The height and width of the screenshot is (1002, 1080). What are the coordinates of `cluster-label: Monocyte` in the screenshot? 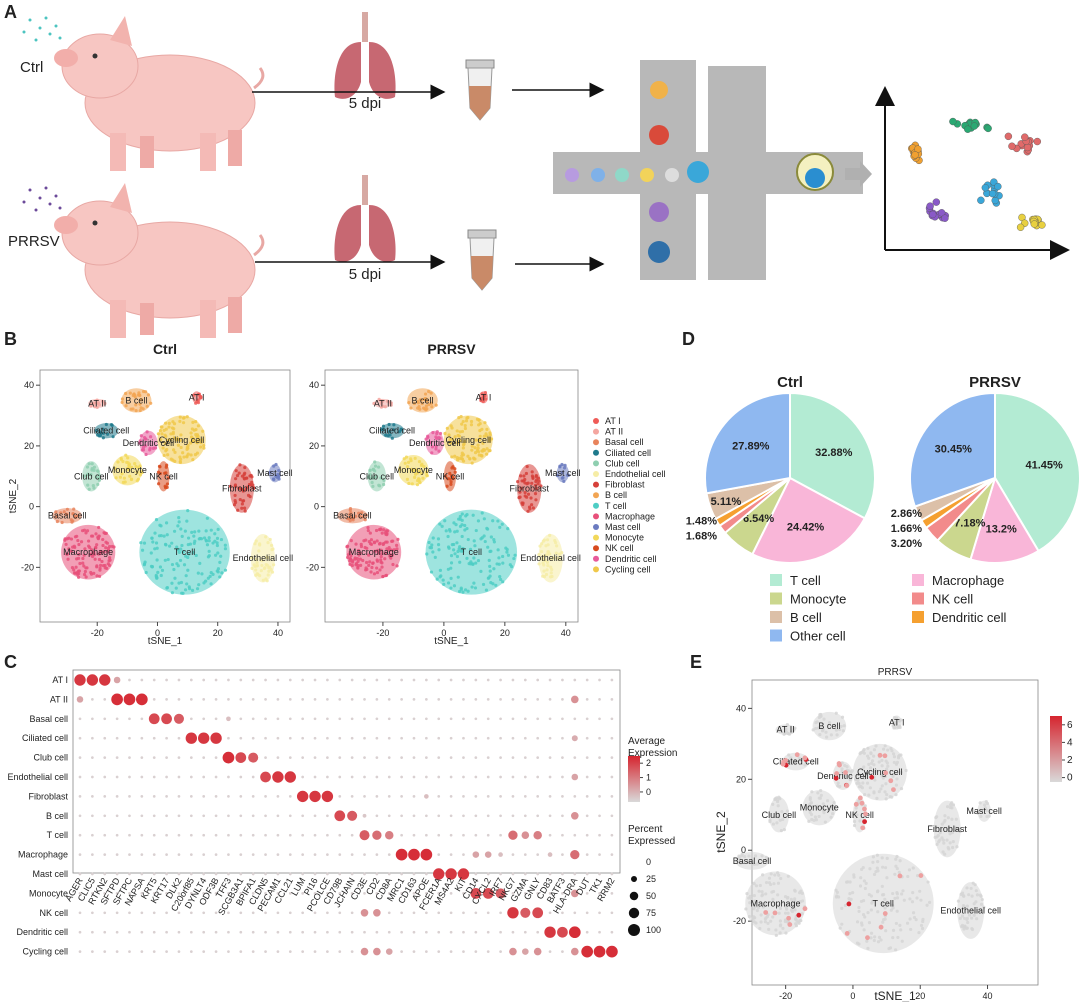 It's located at (127, 470).